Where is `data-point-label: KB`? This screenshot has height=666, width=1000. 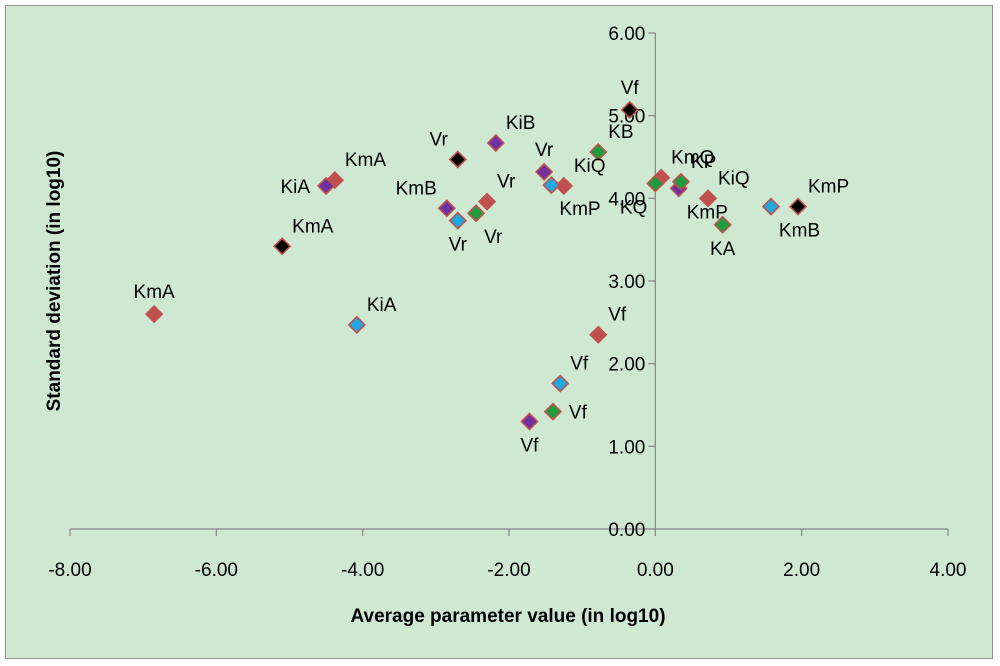 data-point-label: KB is located at coordinates (620, 132).